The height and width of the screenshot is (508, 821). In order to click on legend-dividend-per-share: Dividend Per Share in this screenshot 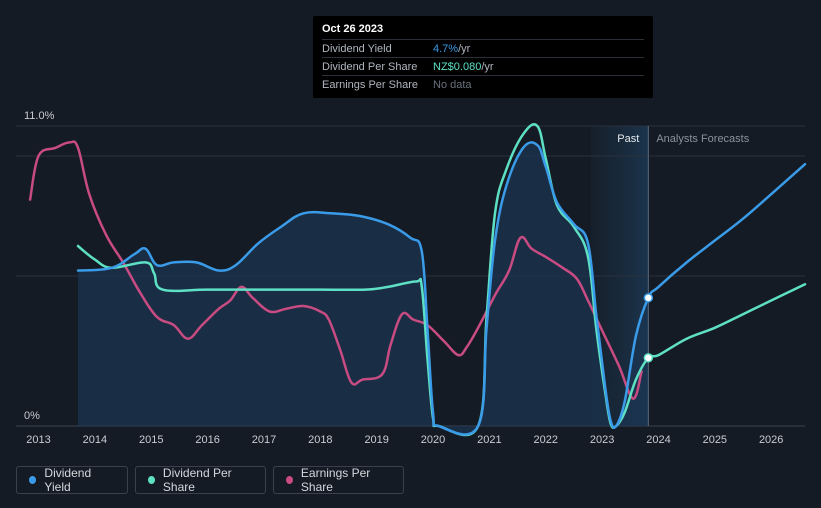, I will do `click(200, 480)`.